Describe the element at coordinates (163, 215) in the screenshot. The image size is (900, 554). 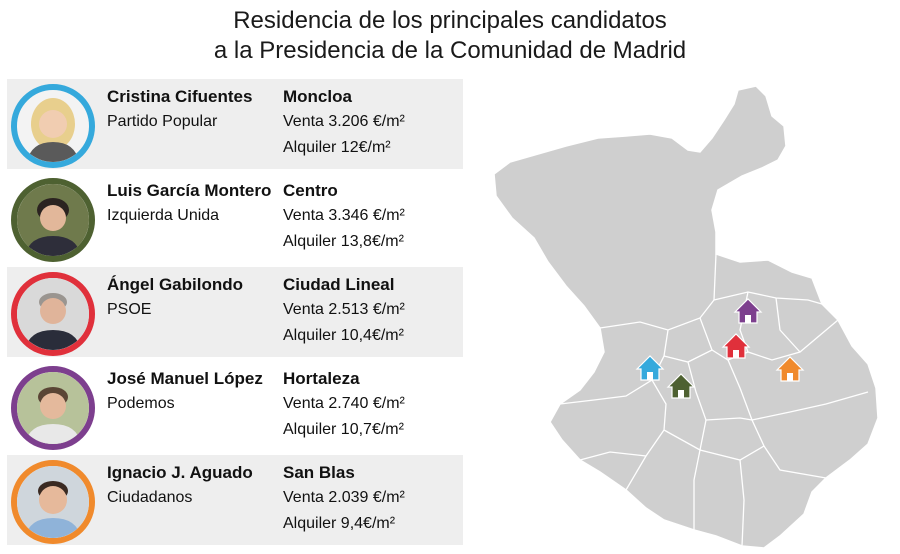
I see `candidate-party: Izquierda Unida` at that location.